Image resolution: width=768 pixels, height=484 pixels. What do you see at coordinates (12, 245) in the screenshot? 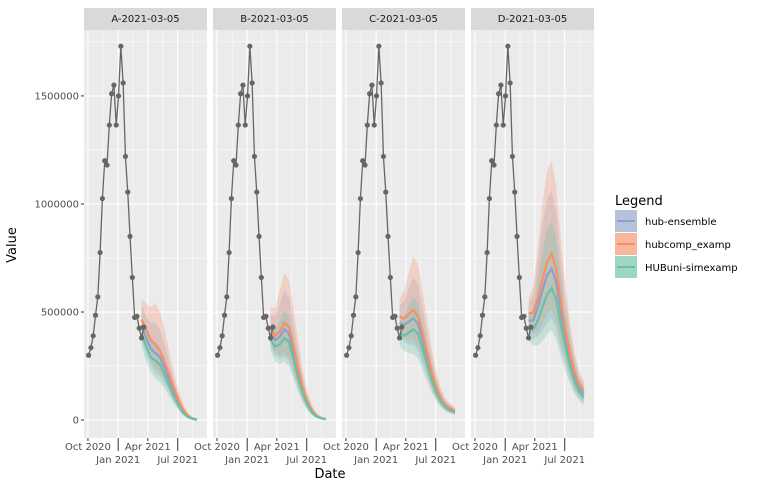
I see `y-axis-title: Value` at bounding box center [12, 245].